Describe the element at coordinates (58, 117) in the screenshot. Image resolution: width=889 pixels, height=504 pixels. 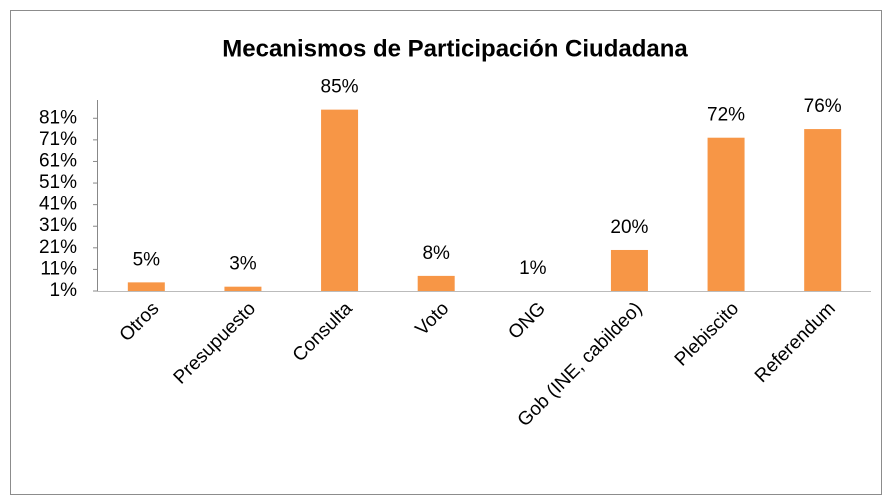
I see `y-tick-label: 81%` at that location.